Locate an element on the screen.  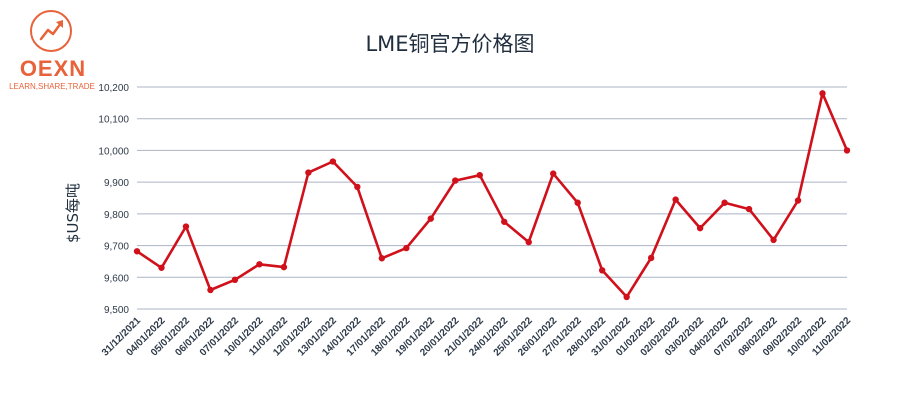
y-tick-label: 9,900 is located at coordinates (116, 183).